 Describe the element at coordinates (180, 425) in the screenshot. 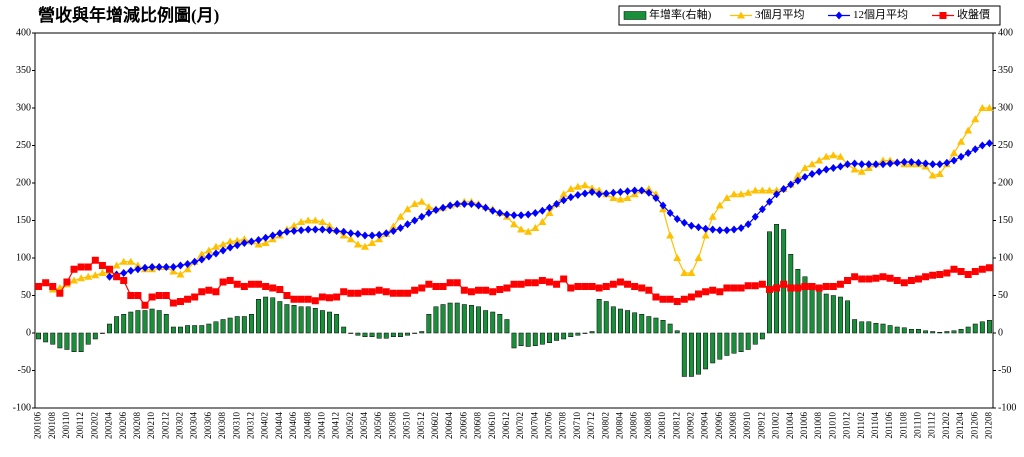

I see `x-tick-label: 200302` at that location.